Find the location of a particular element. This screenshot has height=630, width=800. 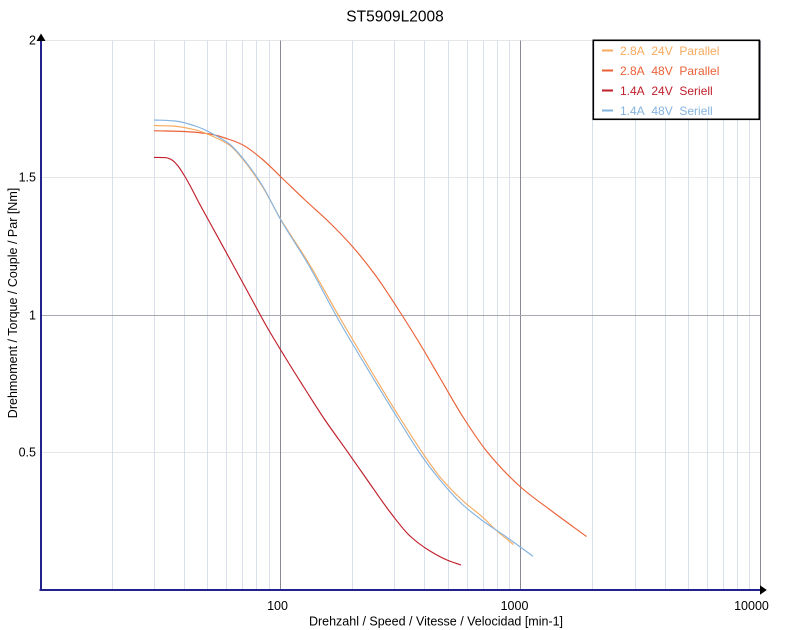

svg-text:Drehmoment / Torque / Couple /: Drehmoment / Torque / Couple / Par [Nm] is located at coordinates (13, 303).